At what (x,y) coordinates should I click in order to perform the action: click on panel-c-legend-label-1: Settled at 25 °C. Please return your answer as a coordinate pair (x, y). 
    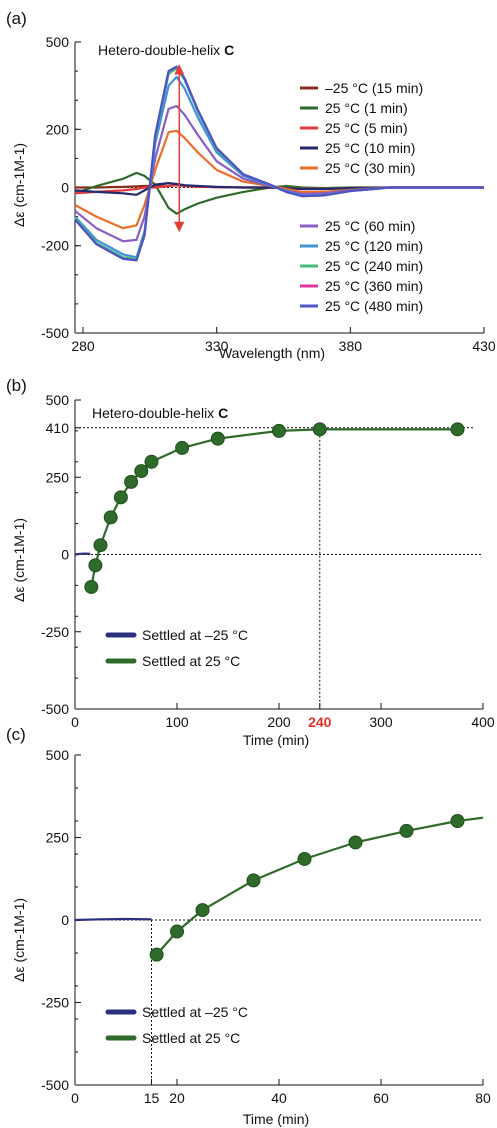
    Looking at the image, I should click on (191, 1038).